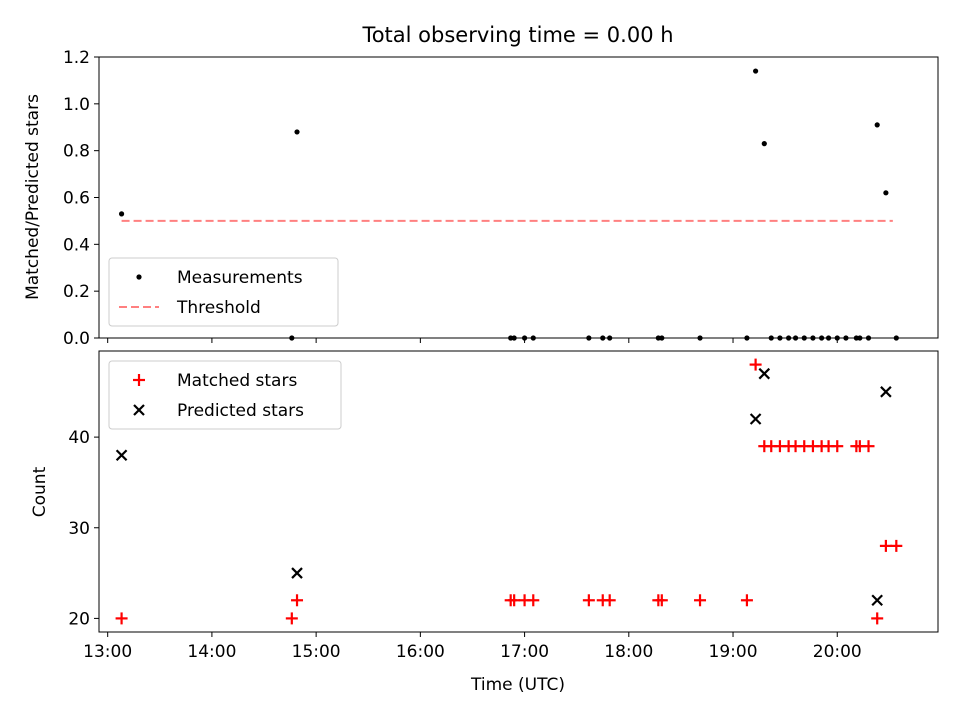 This screenshot has width=960, height=720. Describe the element at coordinates (139, 380) in the screenshot. I see `legend-matched-marker` at that location.